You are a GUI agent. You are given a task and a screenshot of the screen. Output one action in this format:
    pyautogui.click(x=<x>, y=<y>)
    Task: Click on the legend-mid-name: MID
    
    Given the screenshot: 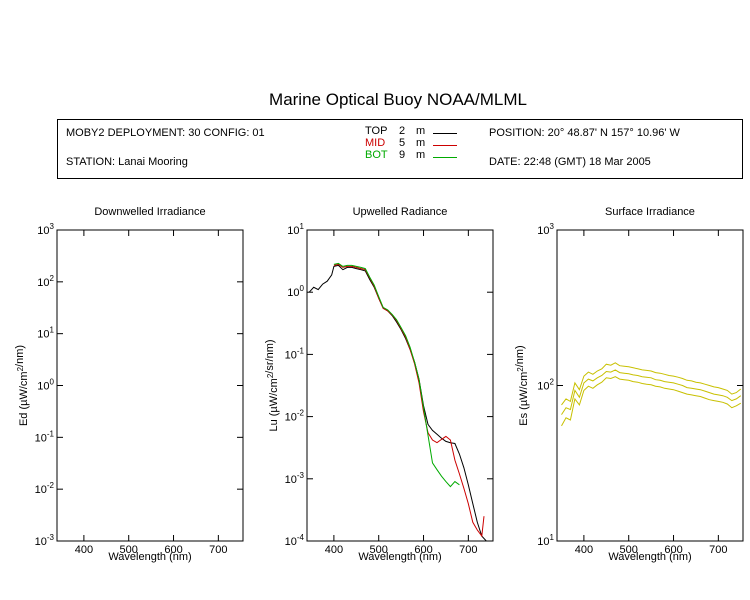 What is the action you would take?
    pyautogui.click(x=375, y=143)
    